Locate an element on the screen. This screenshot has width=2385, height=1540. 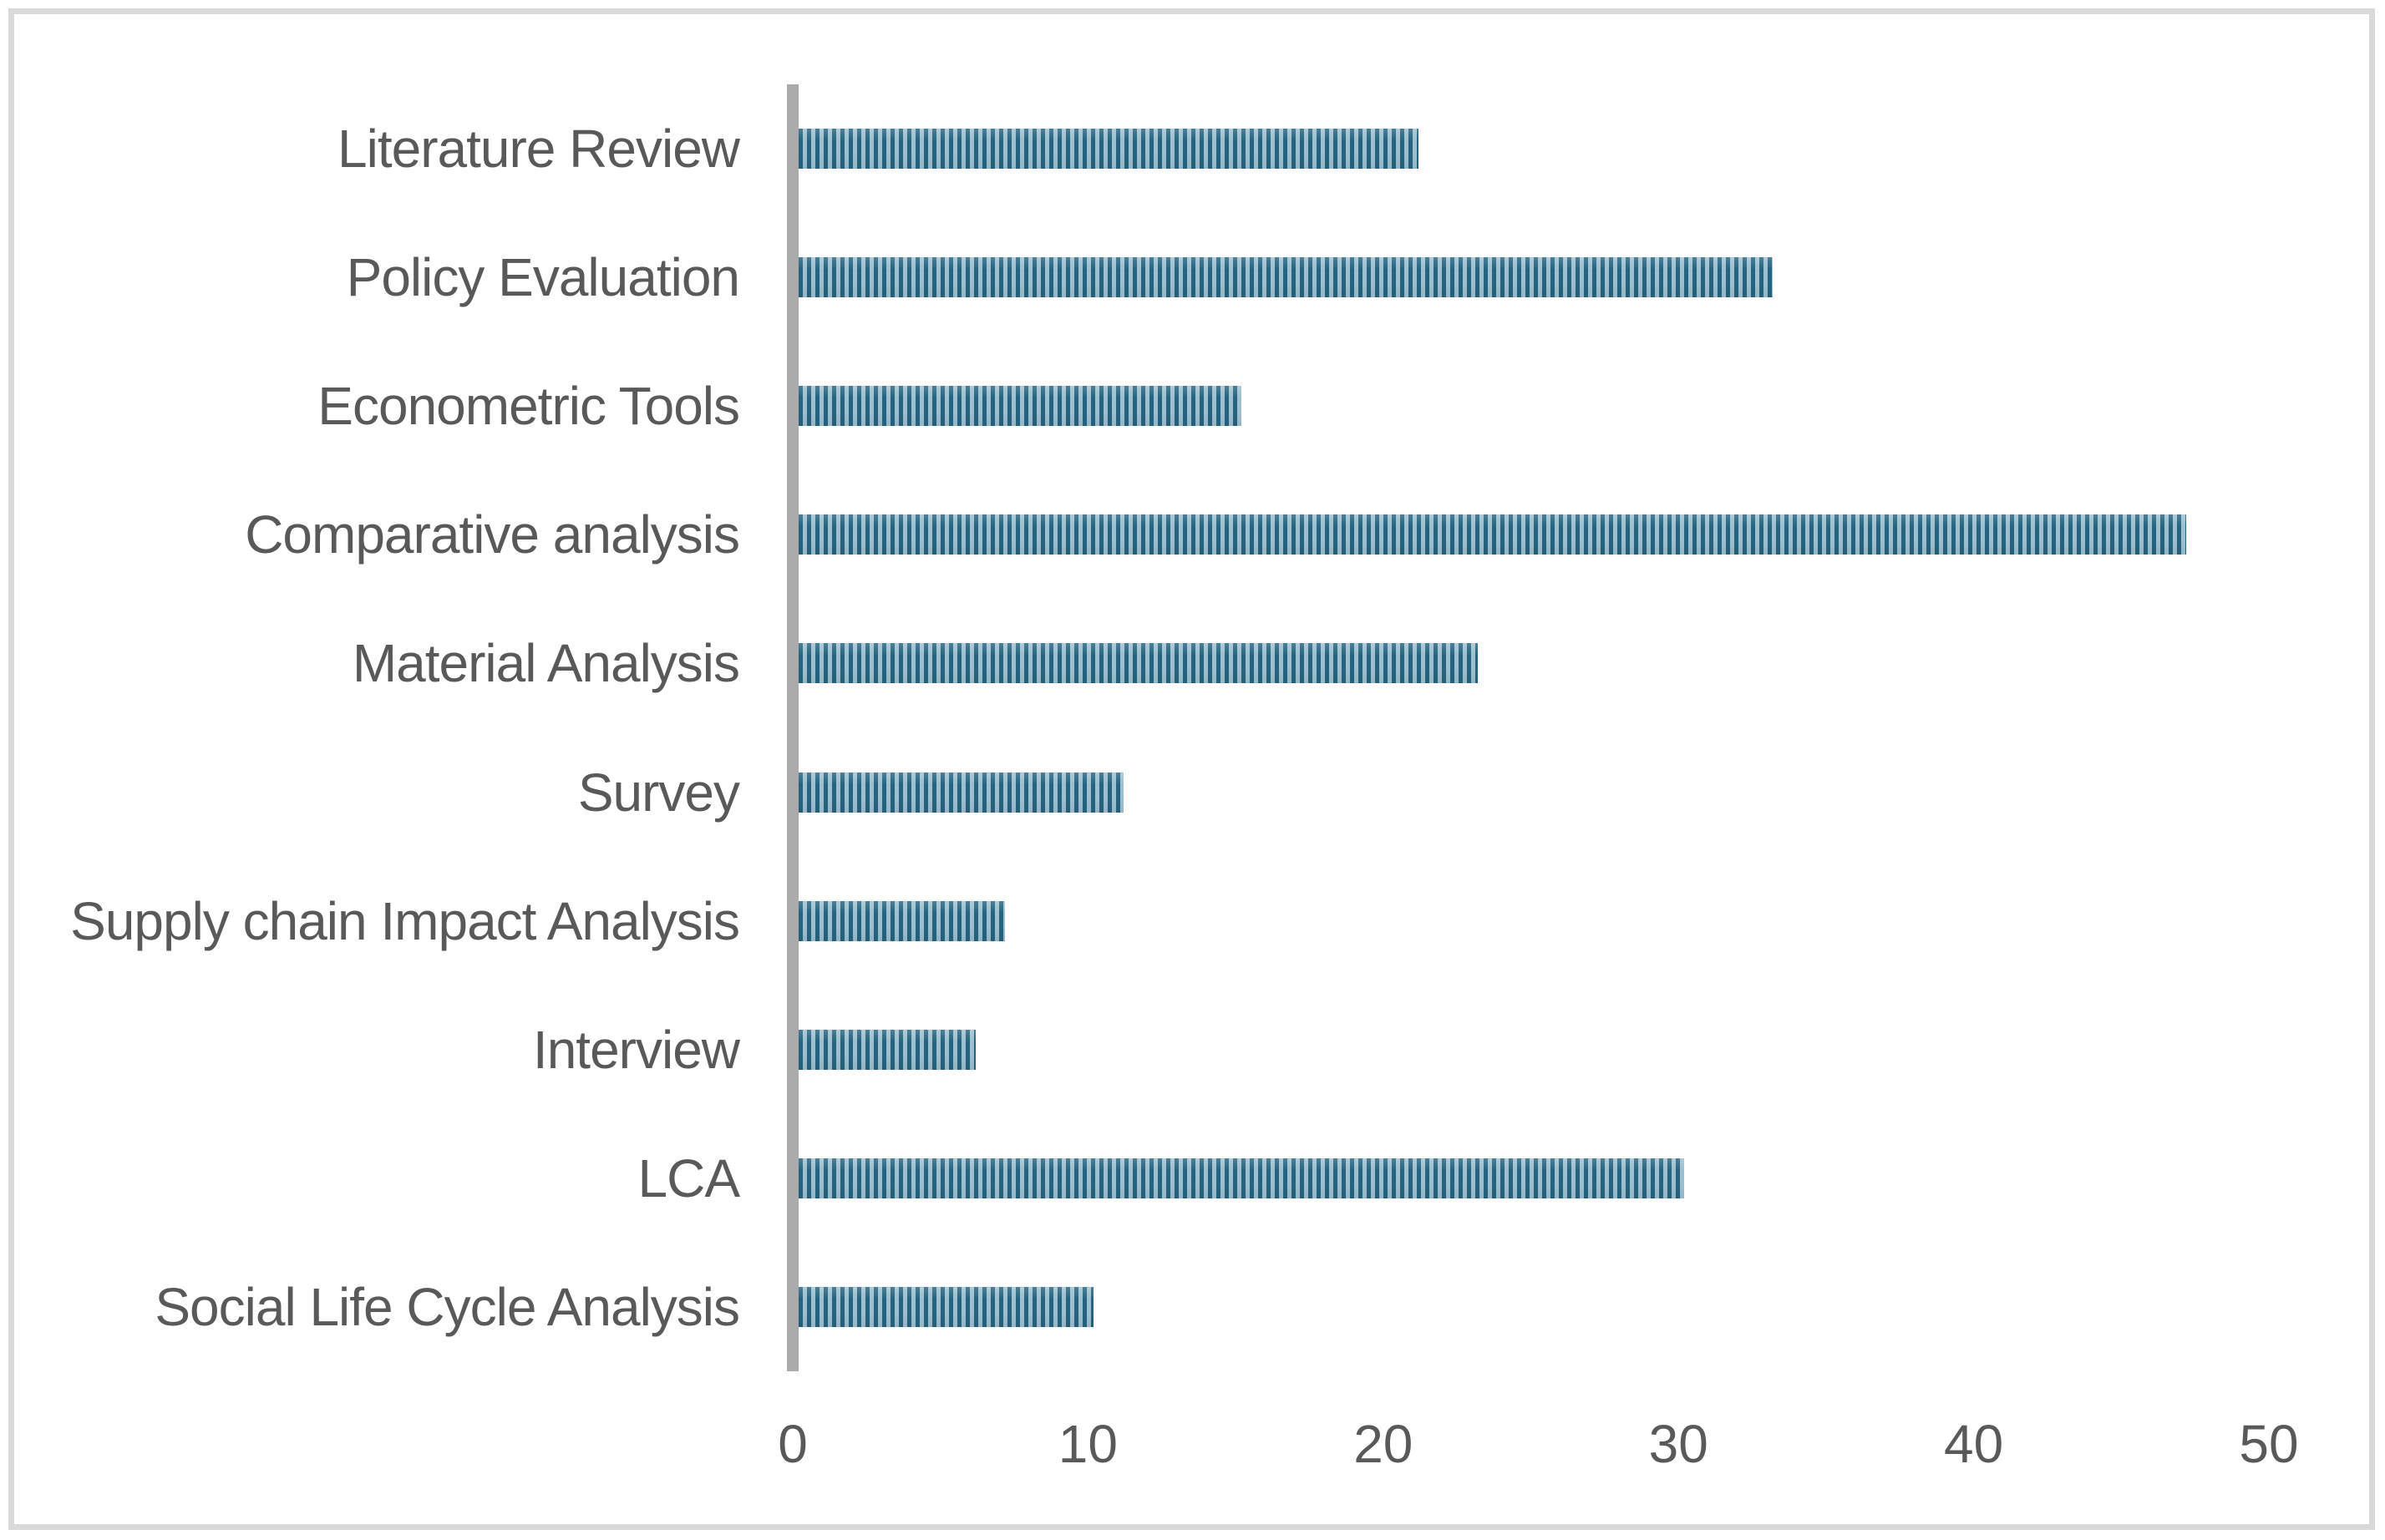
category-label: Social Life Cycle Analysis is located at coordinates (447, 1307).